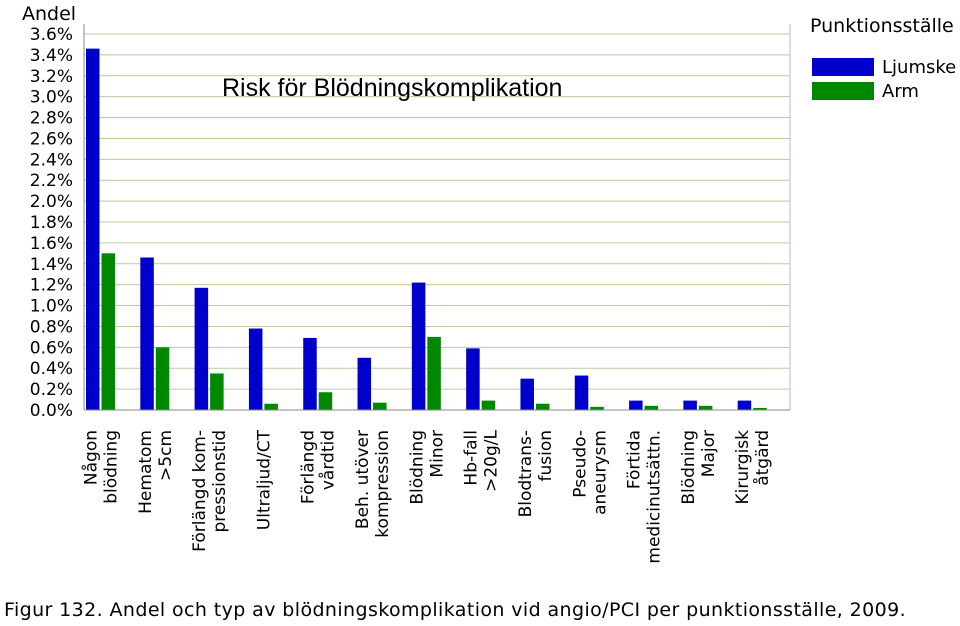  Describe the element at coordinates (51, 411) in the screenshot. I see `y-tick-label: 0.0%` at that location.